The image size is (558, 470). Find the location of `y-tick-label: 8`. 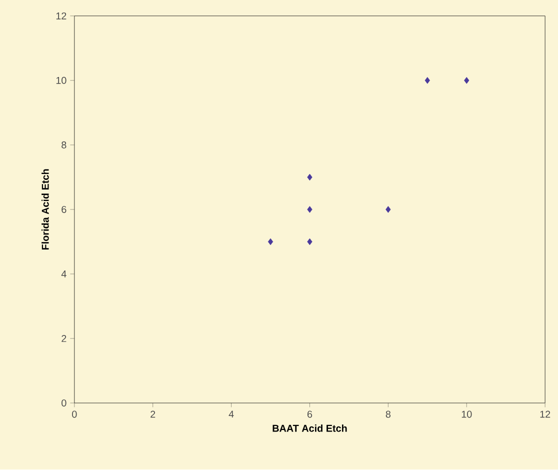

y-tick-label: 8 is located at coordinates (64, 145).